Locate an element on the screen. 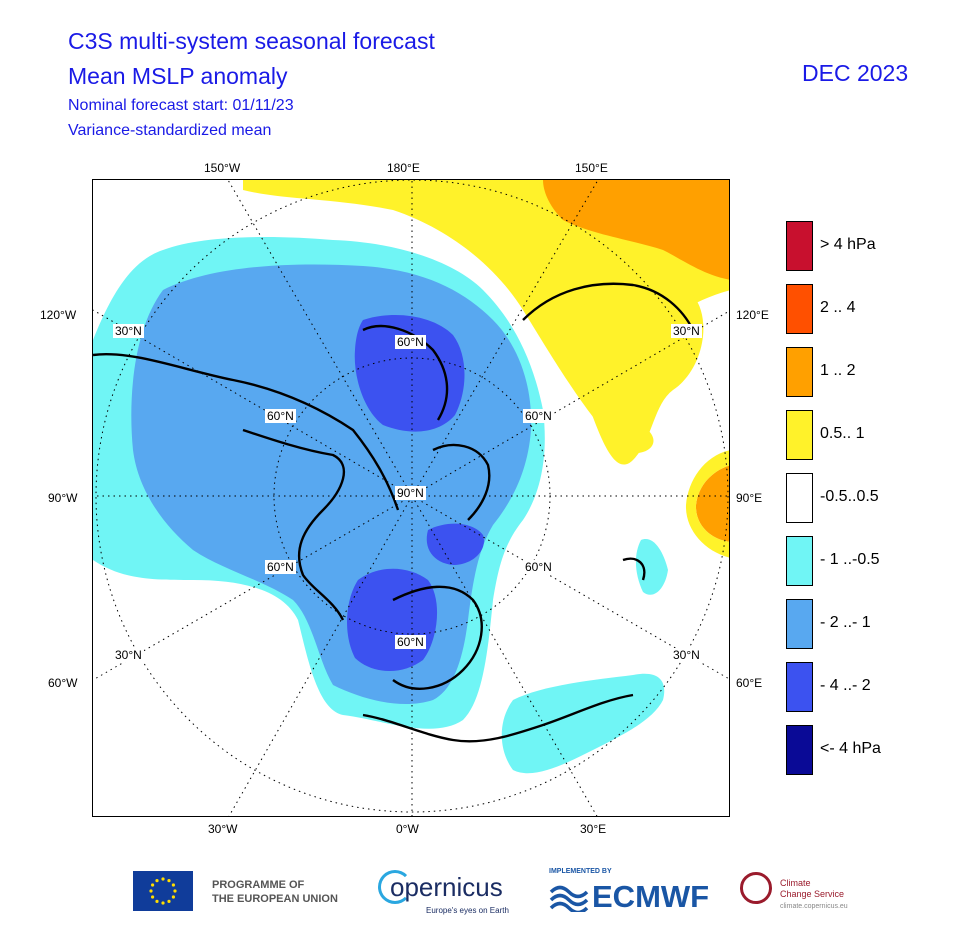 This screenshot has width=980, height=947. title-line1: C3S multi-system seasonal forecast is located at coordinates (251, 41).